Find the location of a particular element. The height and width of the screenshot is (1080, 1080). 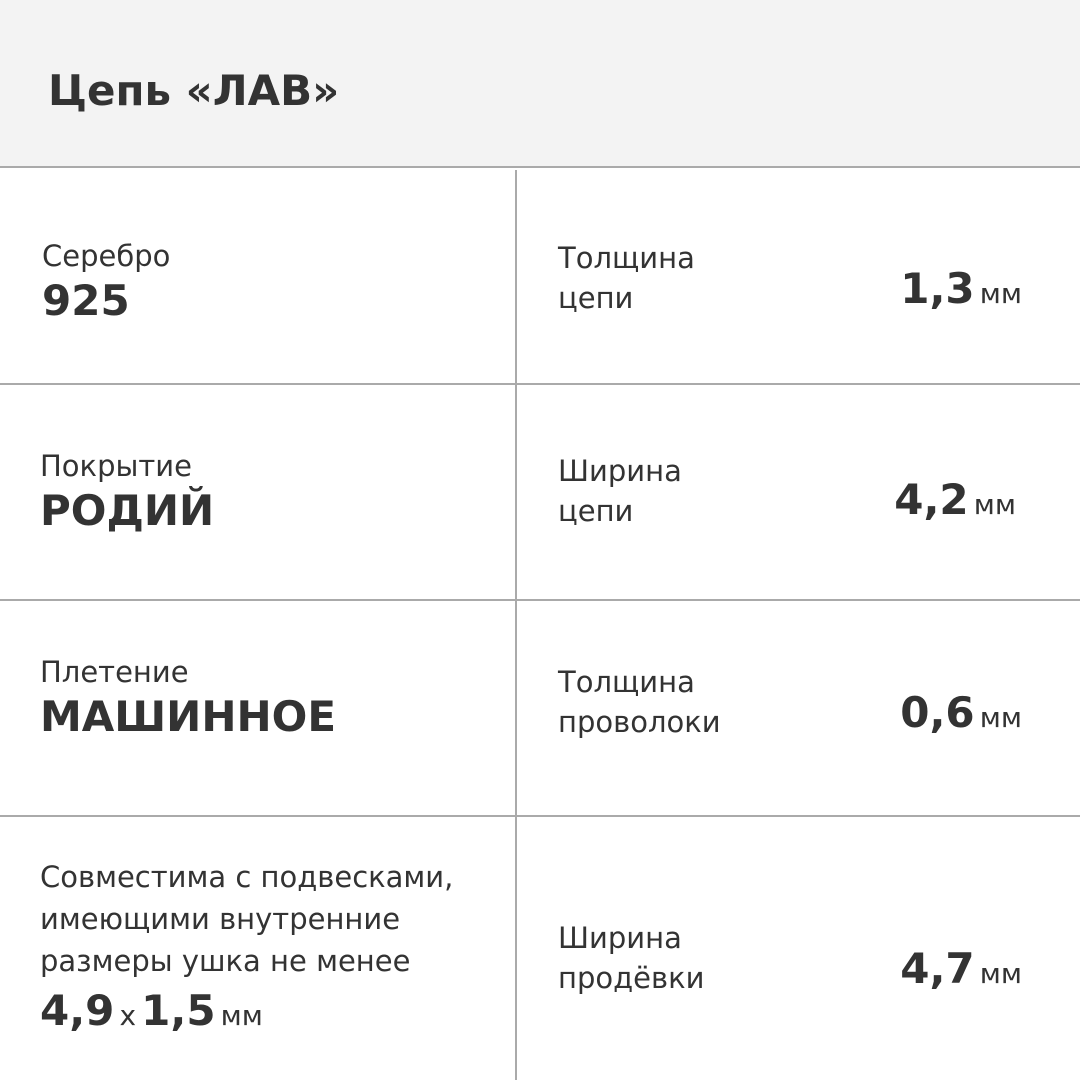

spec-wire-thickness: Толщина проволоки 0,6 мм is located at coordinates (819, 702).